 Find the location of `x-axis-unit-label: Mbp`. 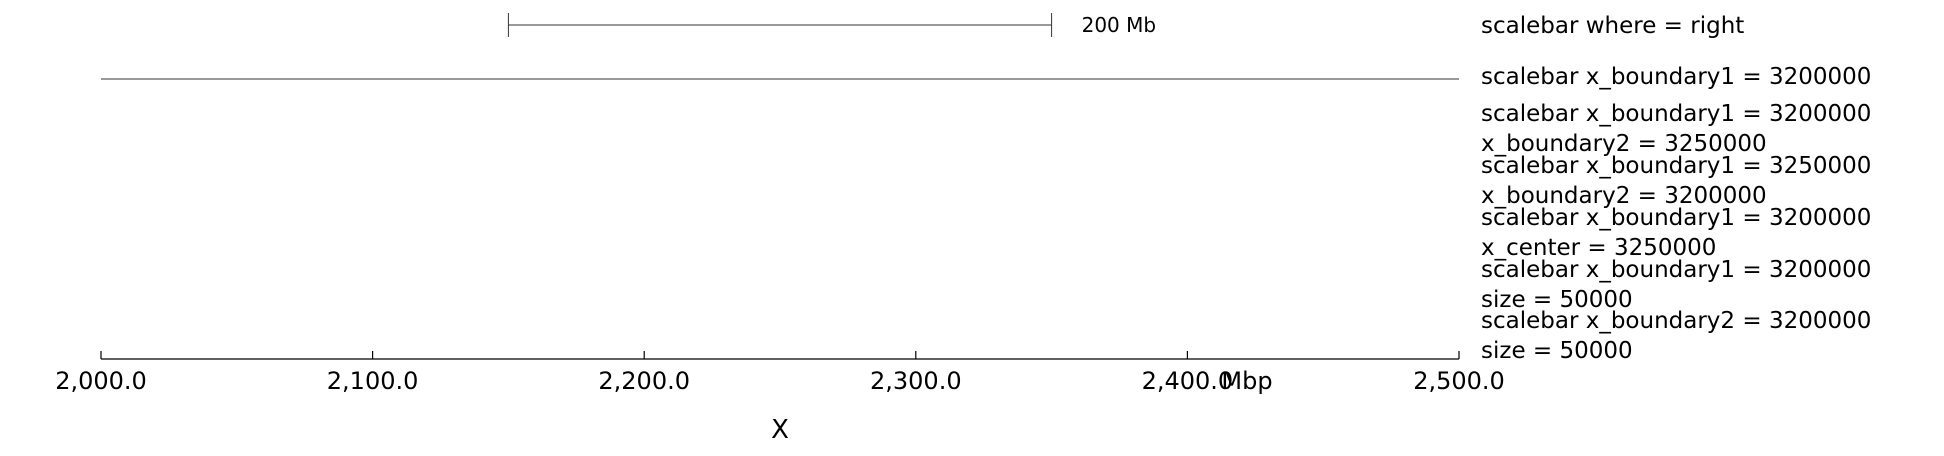

x-axis-unit-label: Mbp is located at coordinates (1246, 381).